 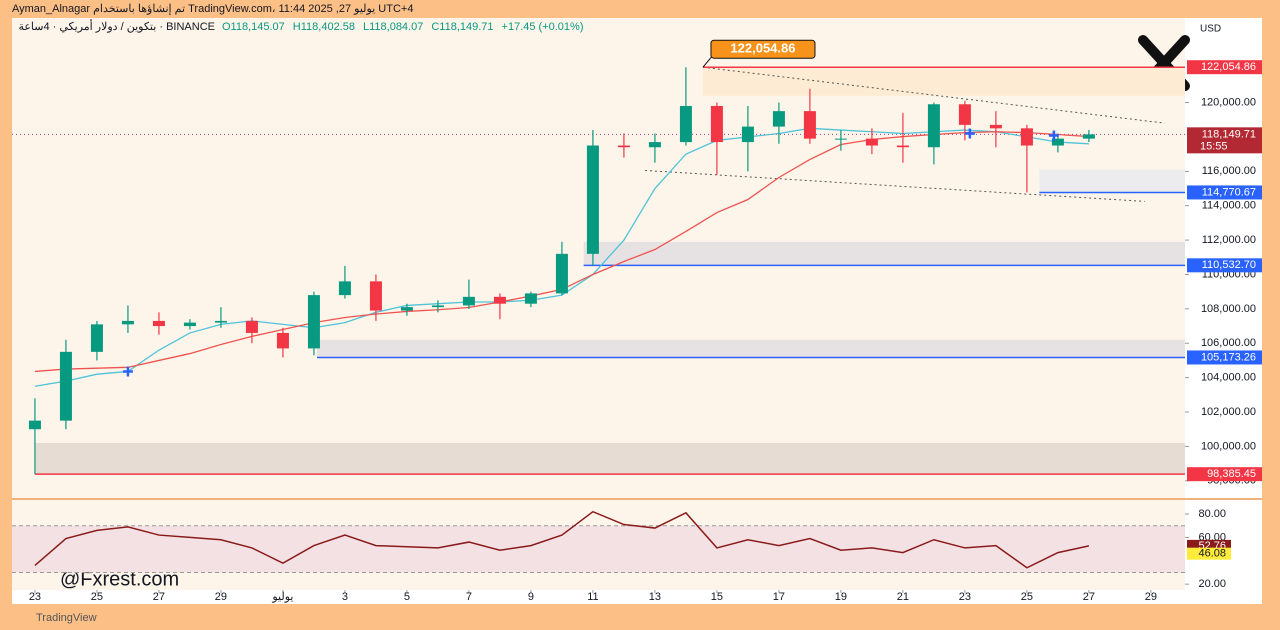 What do you see at coordinates (655, 597) in the screenshot?
I see `x-tick-label: 13` at bounding box center [655, 597].